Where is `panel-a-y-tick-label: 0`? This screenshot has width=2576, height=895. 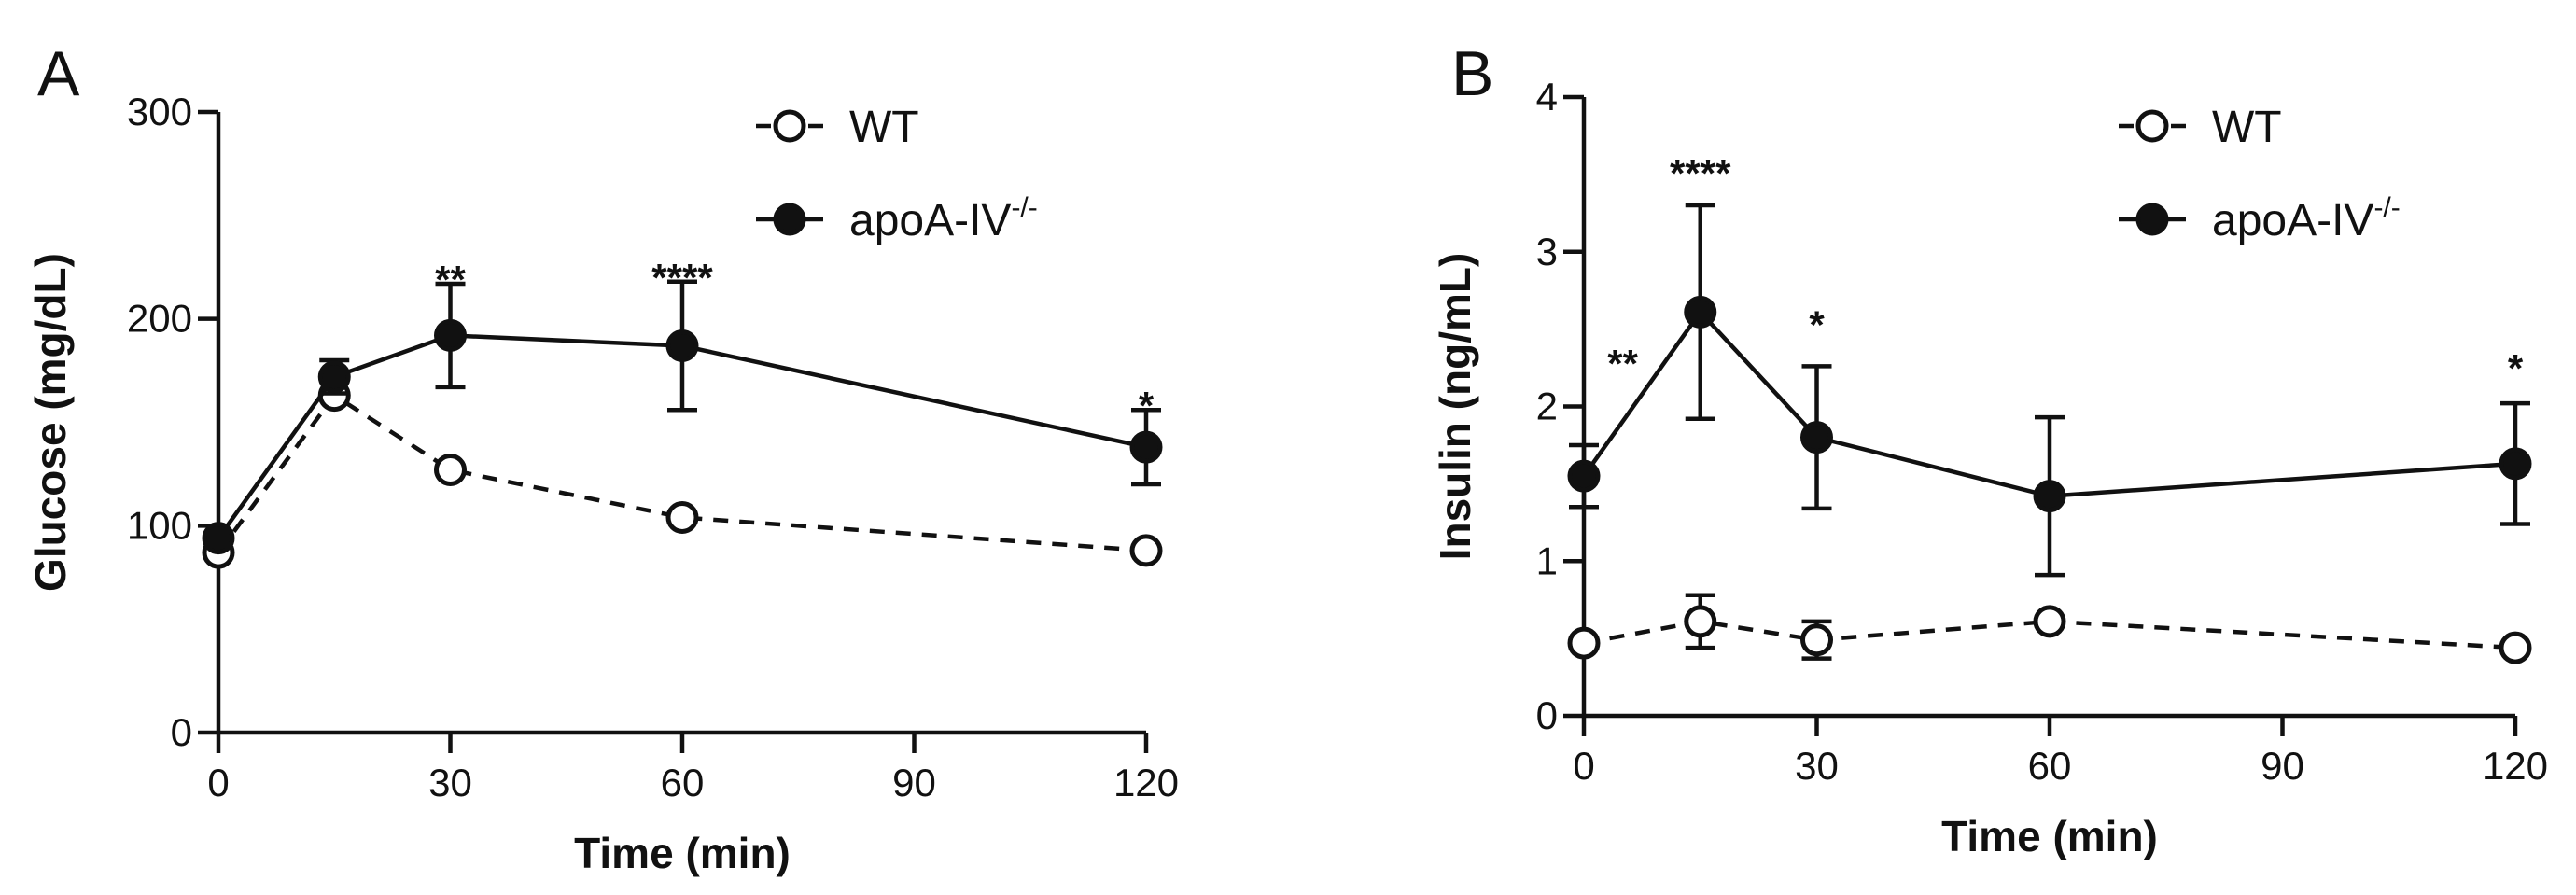 panel-a-y-tick-label: 0 is located at coordinates (181, 732).